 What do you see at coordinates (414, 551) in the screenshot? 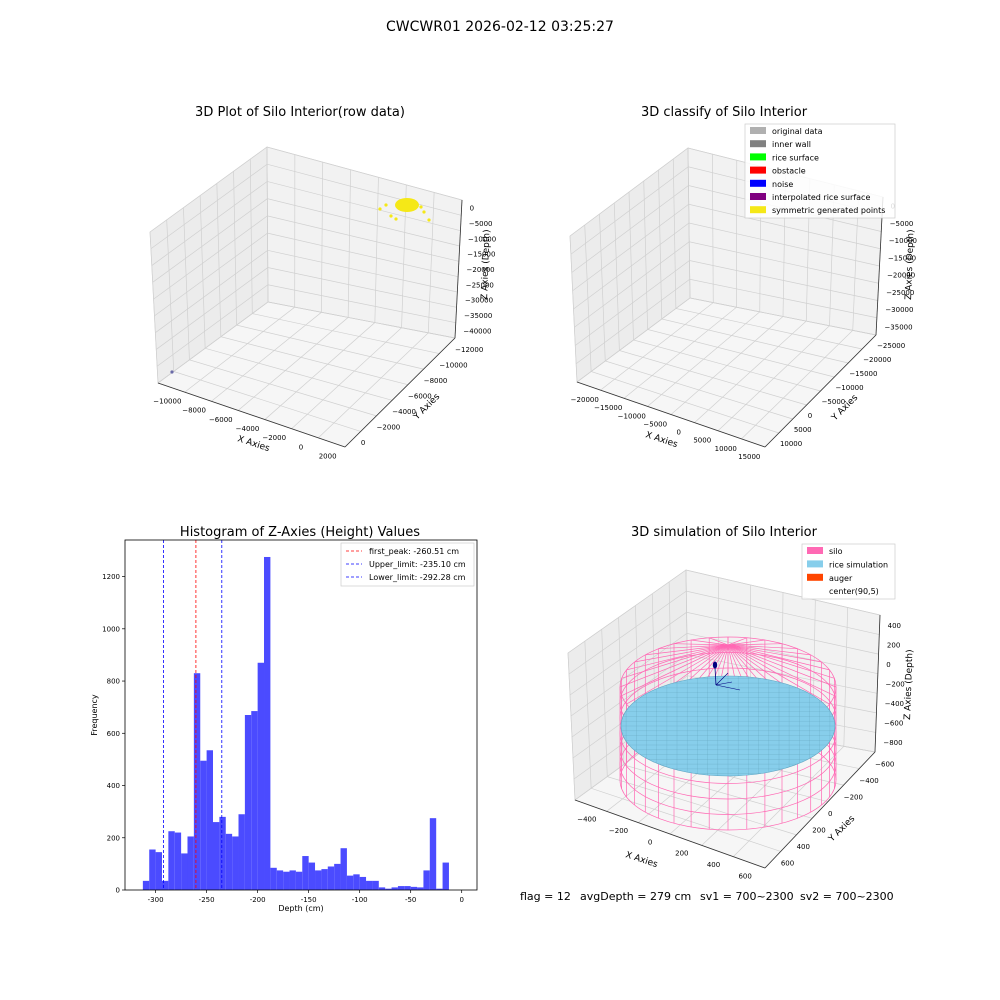
I see `legend-label: first_peak: -260.51 cm` at bounding box center [414, 551].